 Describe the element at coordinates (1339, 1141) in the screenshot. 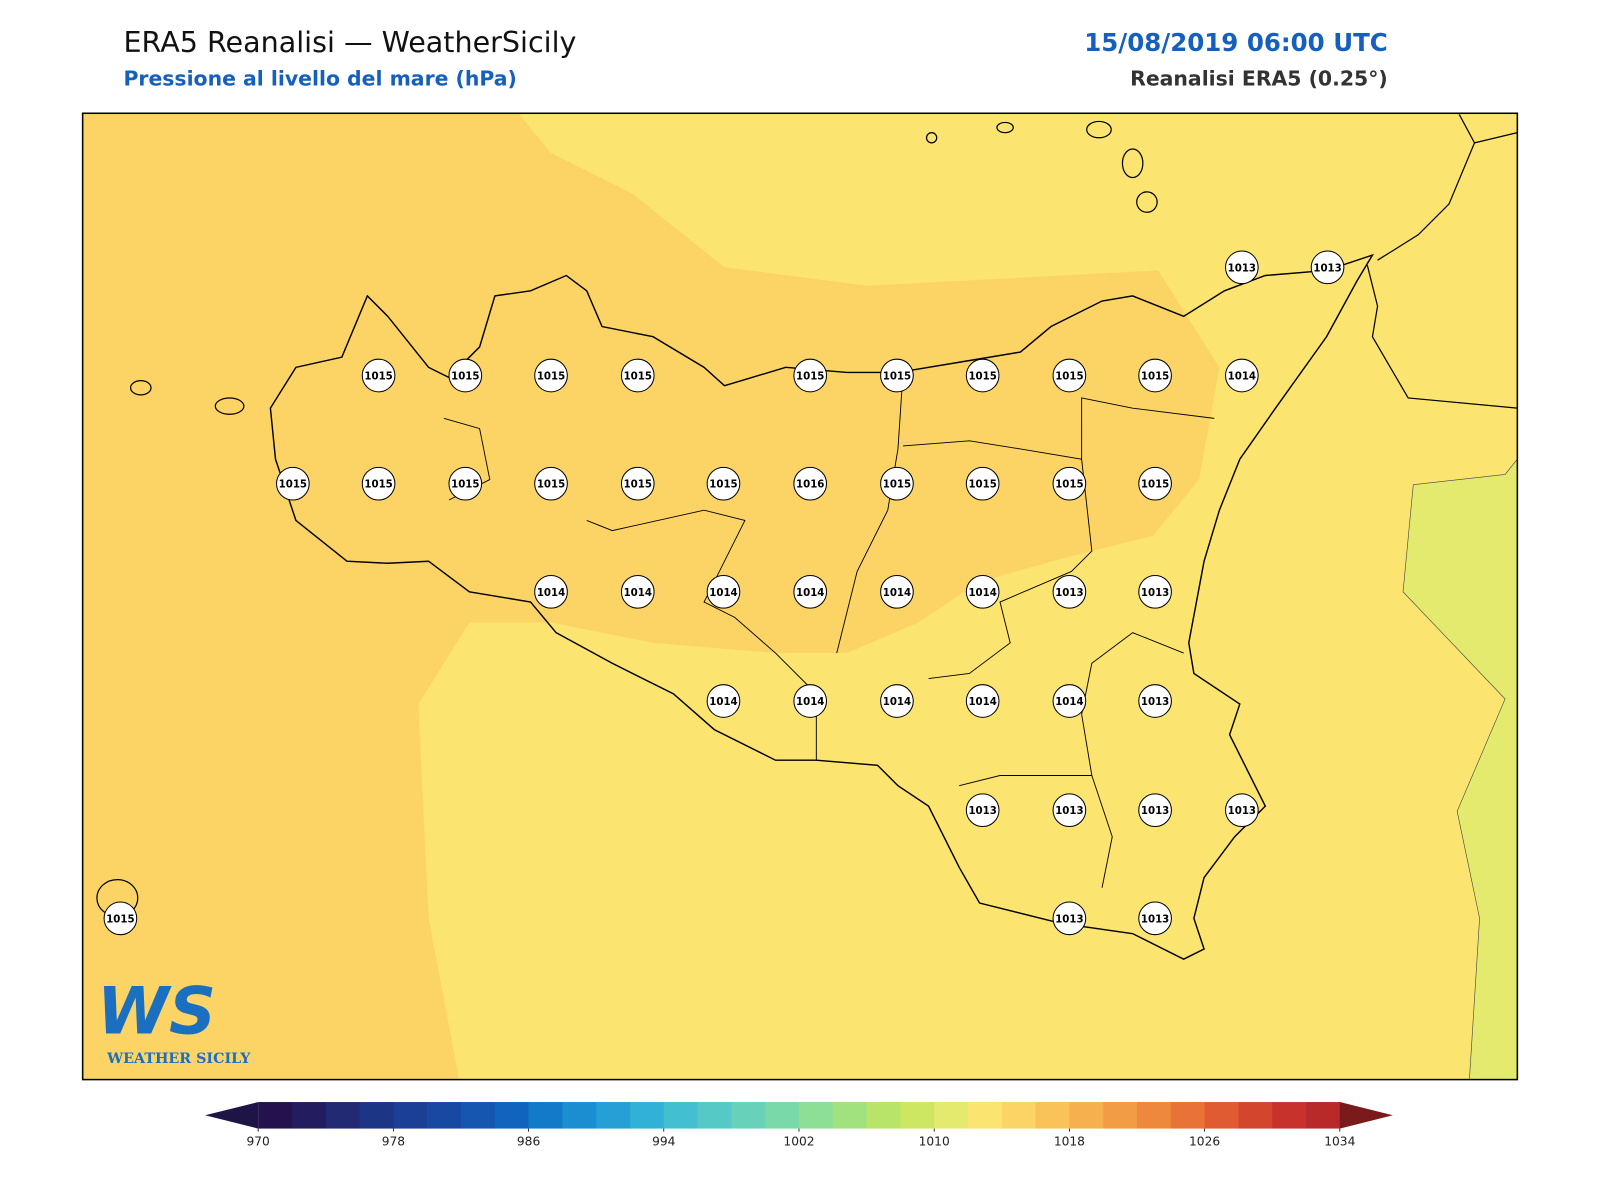

I see `colorbar-tick-label: 1034` at that location.